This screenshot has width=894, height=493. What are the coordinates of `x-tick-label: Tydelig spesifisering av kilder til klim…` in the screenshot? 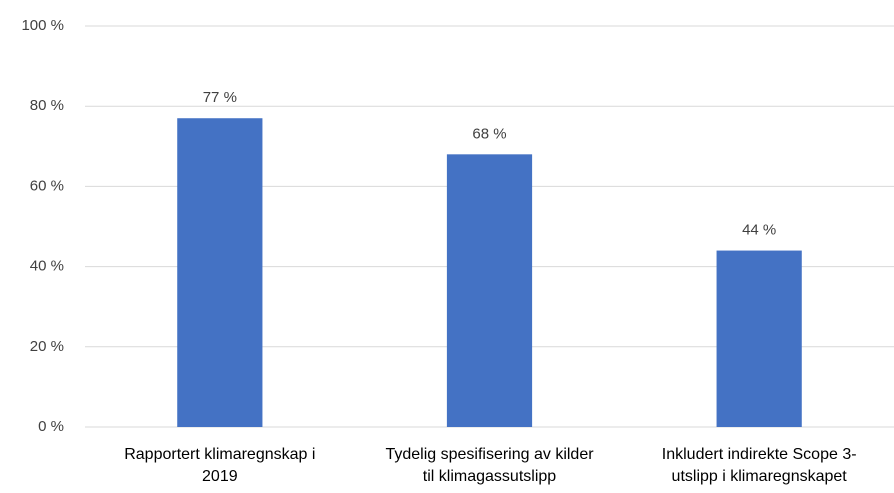 It's located at (489, 465).